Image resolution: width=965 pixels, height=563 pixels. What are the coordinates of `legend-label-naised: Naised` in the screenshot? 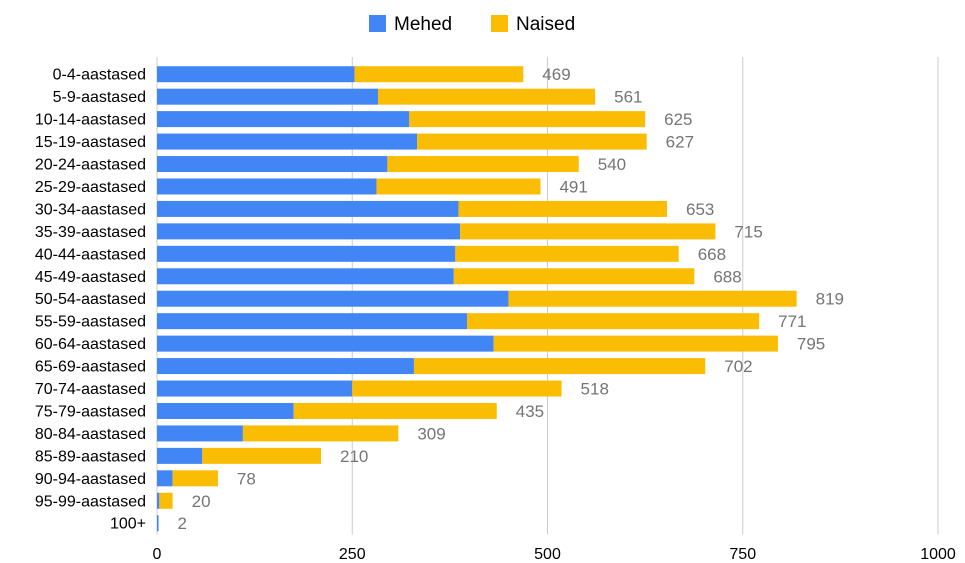 It's located at (545, 24).